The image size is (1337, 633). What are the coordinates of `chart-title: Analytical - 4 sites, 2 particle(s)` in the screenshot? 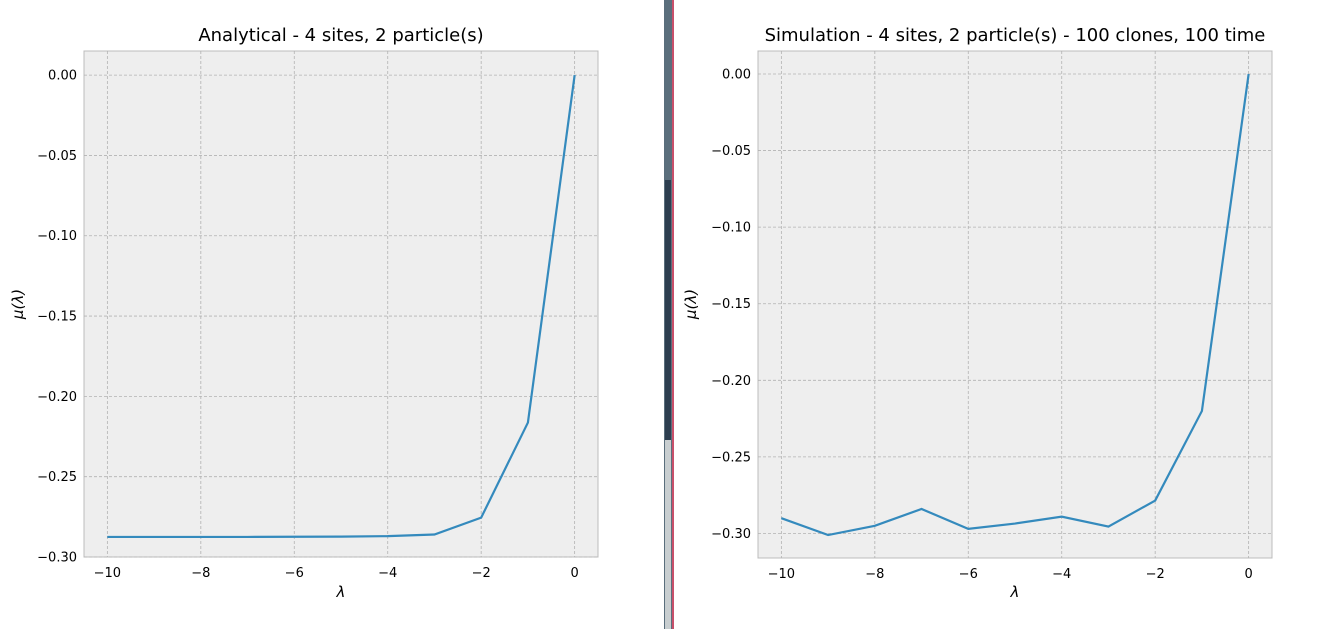 It's located at (340, 35).